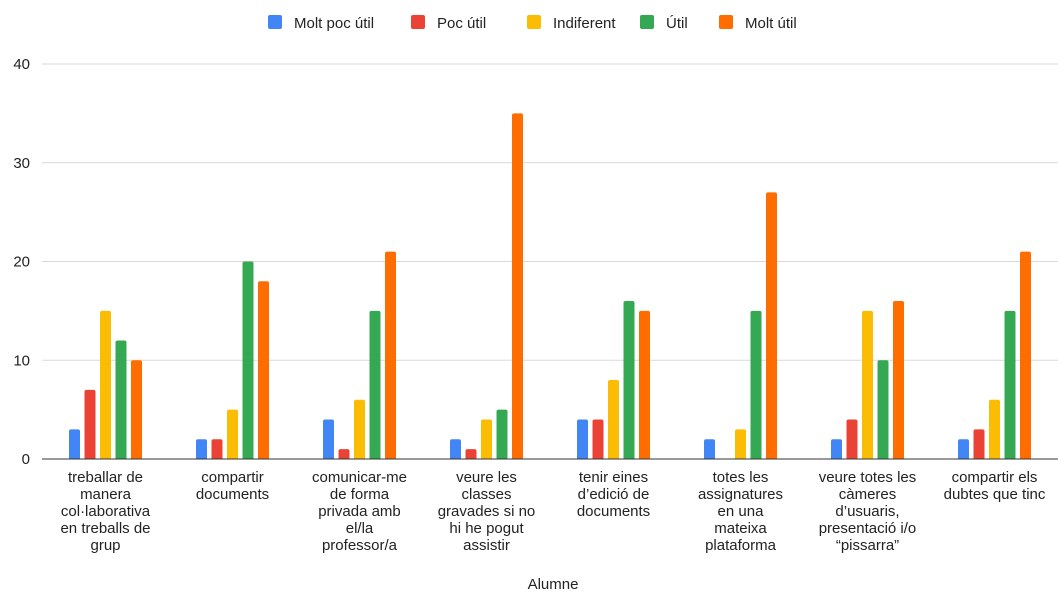  What do you see at coordinates (995, 486) in the screenshot?
I see `x-tick-label: compartir els dubtes que tinc` at bounding box center [995, 486].